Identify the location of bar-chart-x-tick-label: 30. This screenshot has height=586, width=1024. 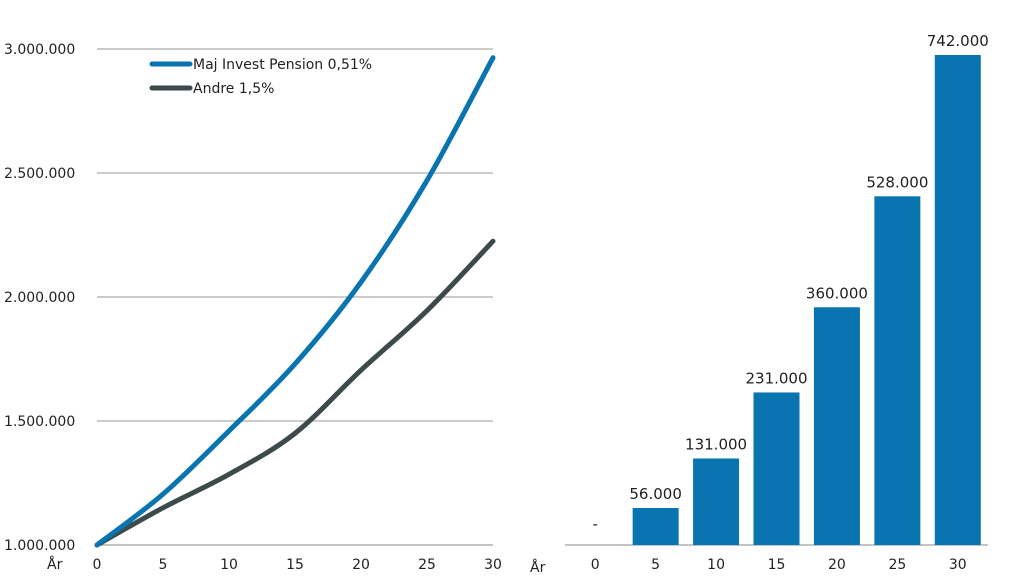
(958, 565).